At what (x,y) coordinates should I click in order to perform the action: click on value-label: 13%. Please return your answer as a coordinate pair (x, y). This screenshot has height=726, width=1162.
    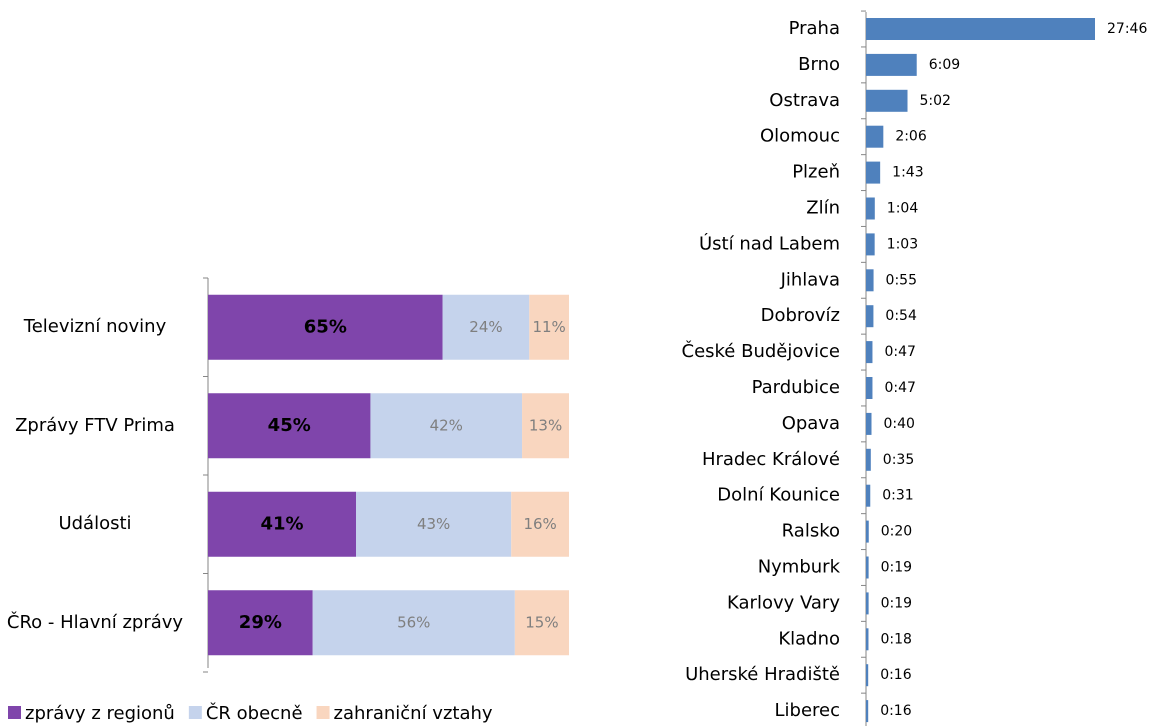
    Looking at the image, I should click on (545, 425).